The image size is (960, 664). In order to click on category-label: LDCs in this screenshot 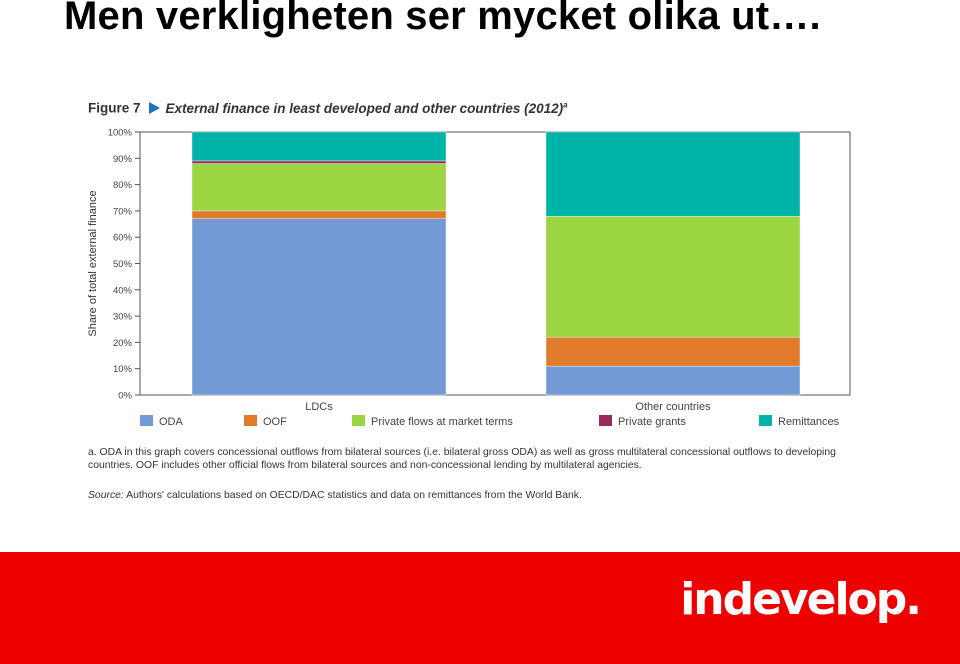, I will do `click(319, 407)`.